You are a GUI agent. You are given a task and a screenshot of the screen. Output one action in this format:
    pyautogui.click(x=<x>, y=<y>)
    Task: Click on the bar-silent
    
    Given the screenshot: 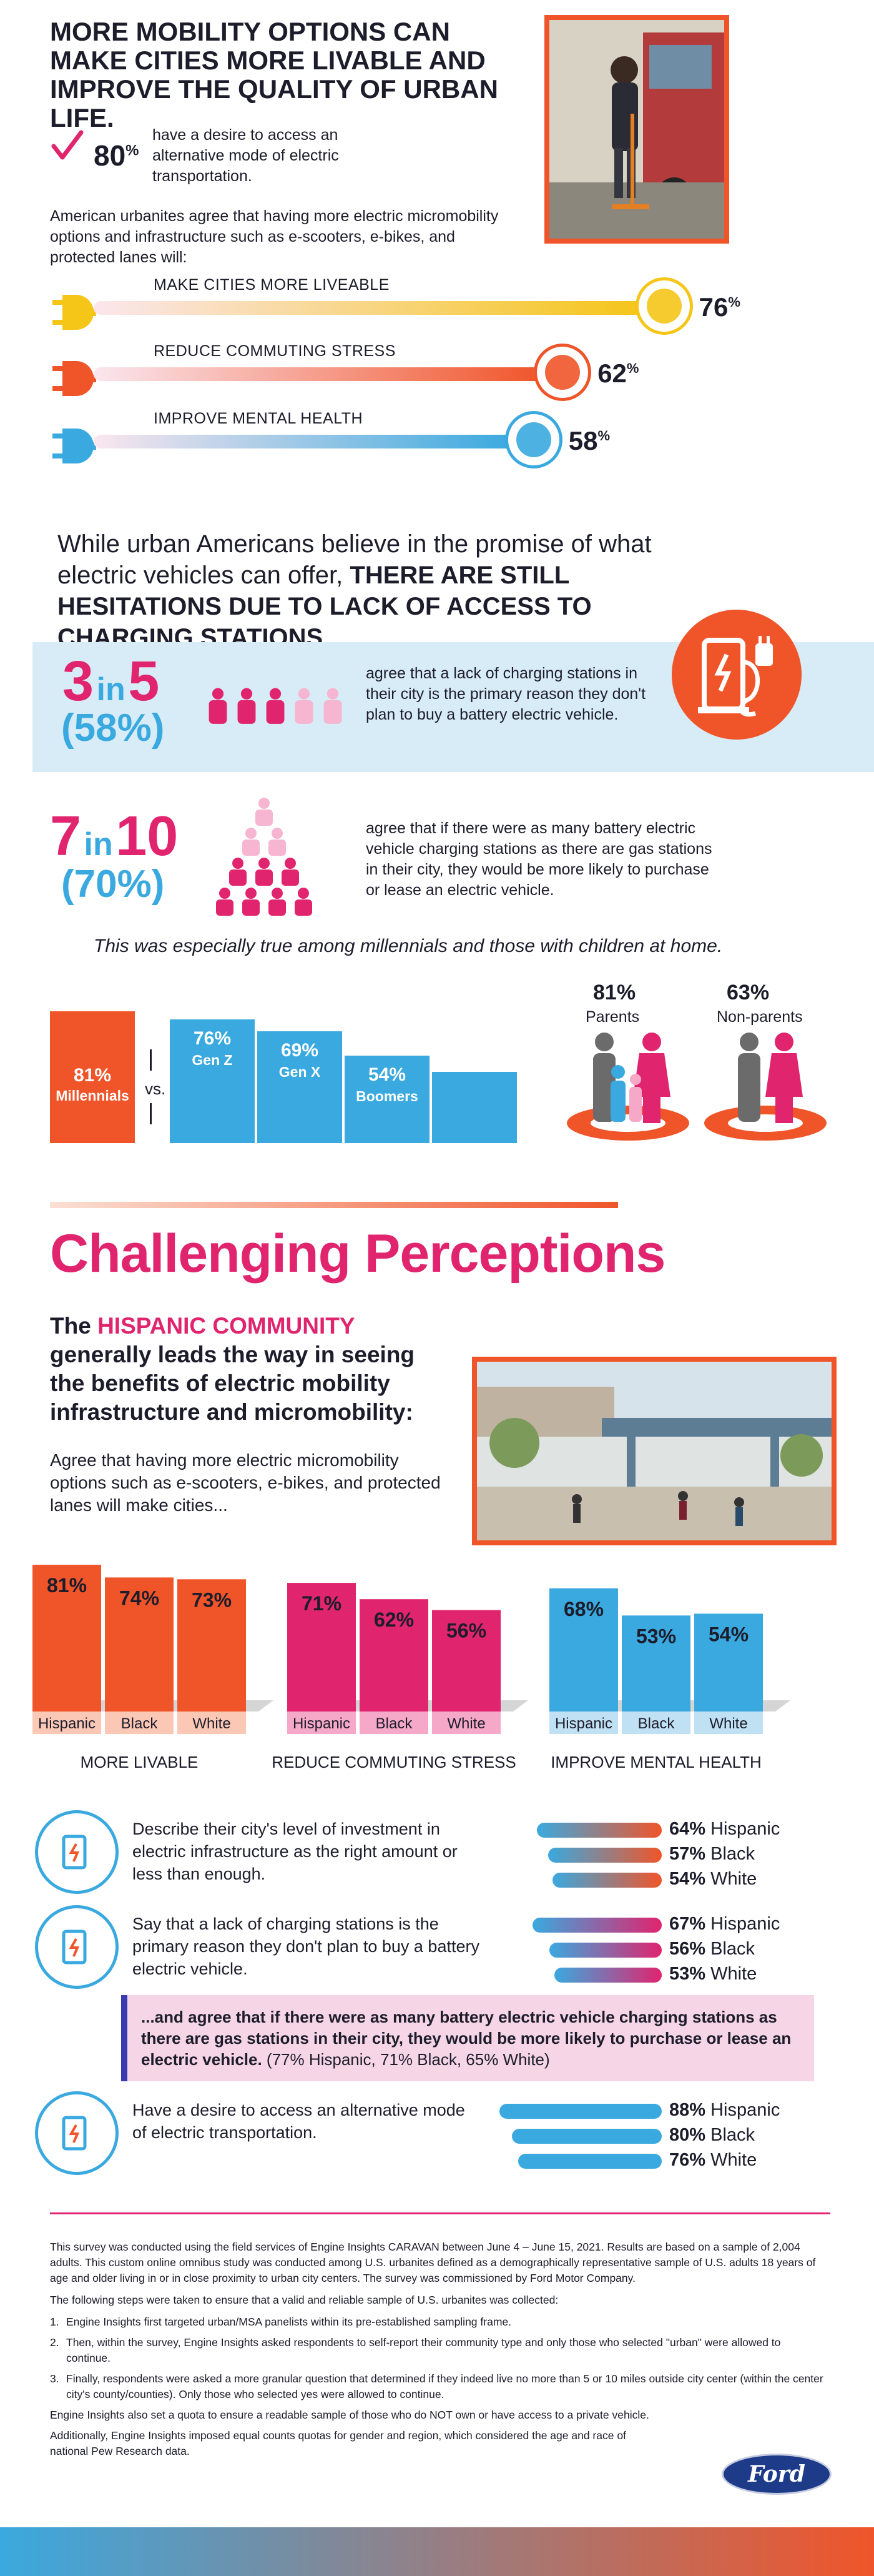 What is the action you would take?
    pyautogui.click(x=474, y=1107)
    